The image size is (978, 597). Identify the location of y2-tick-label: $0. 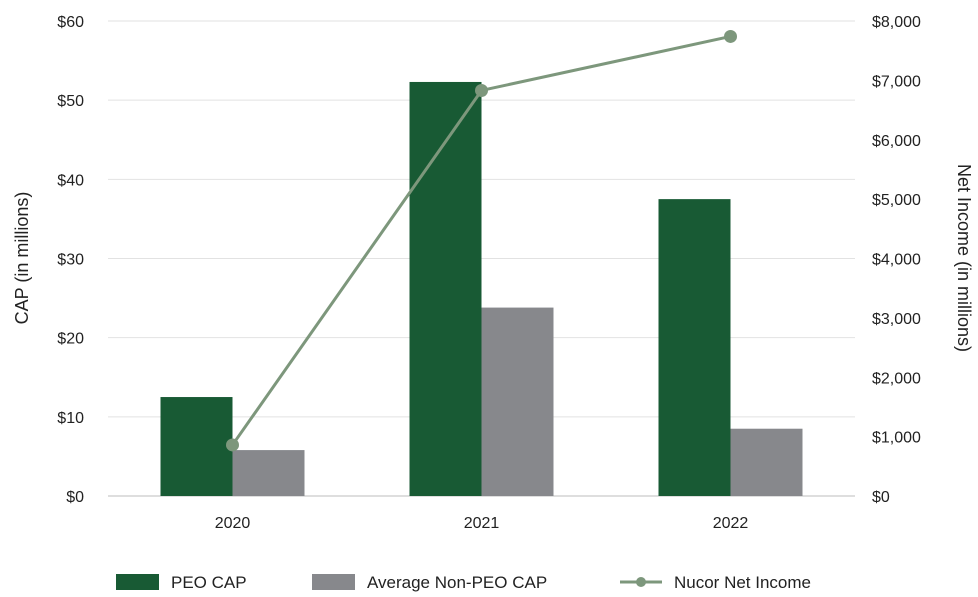
(881, 497).